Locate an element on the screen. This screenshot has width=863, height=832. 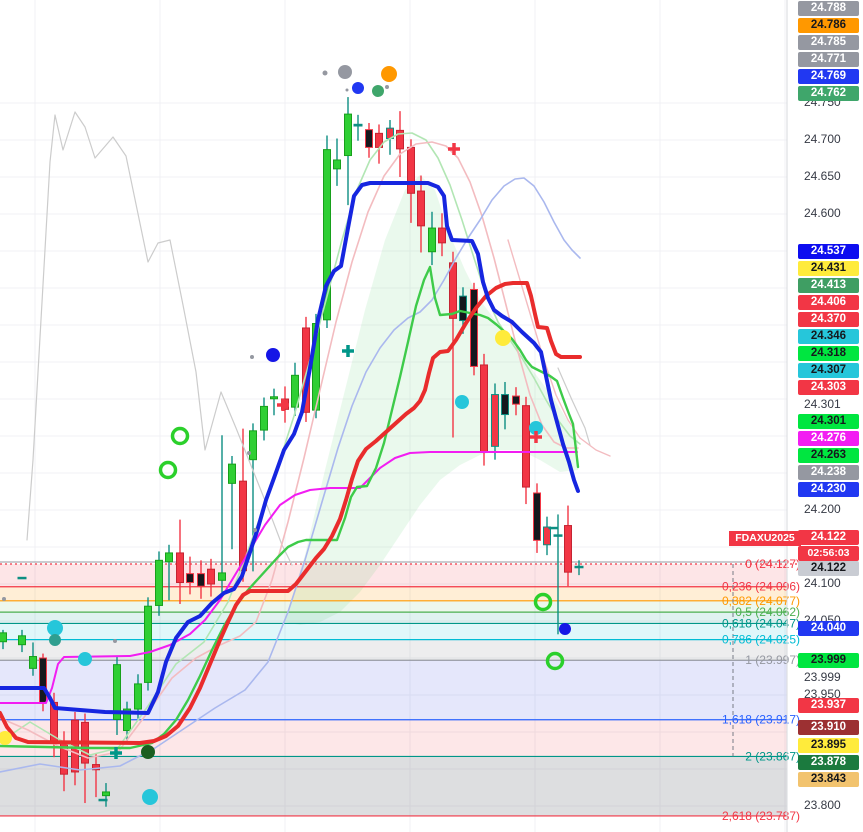
fib-level-label: 2 (23.867) is located at coordinates (772, 756).